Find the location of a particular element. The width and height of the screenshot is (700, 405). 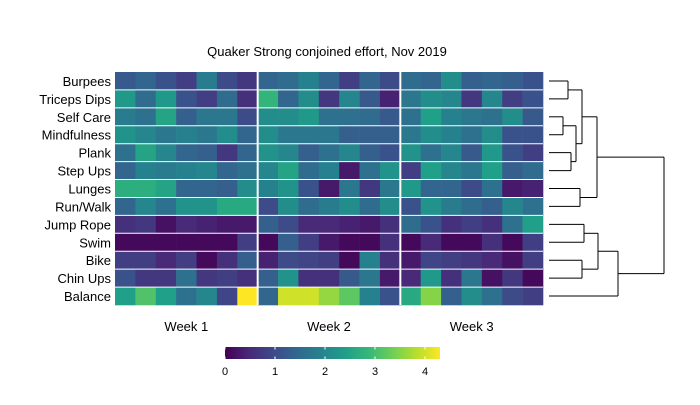

row-label: Step Ups is located at coordinates (85, 171).